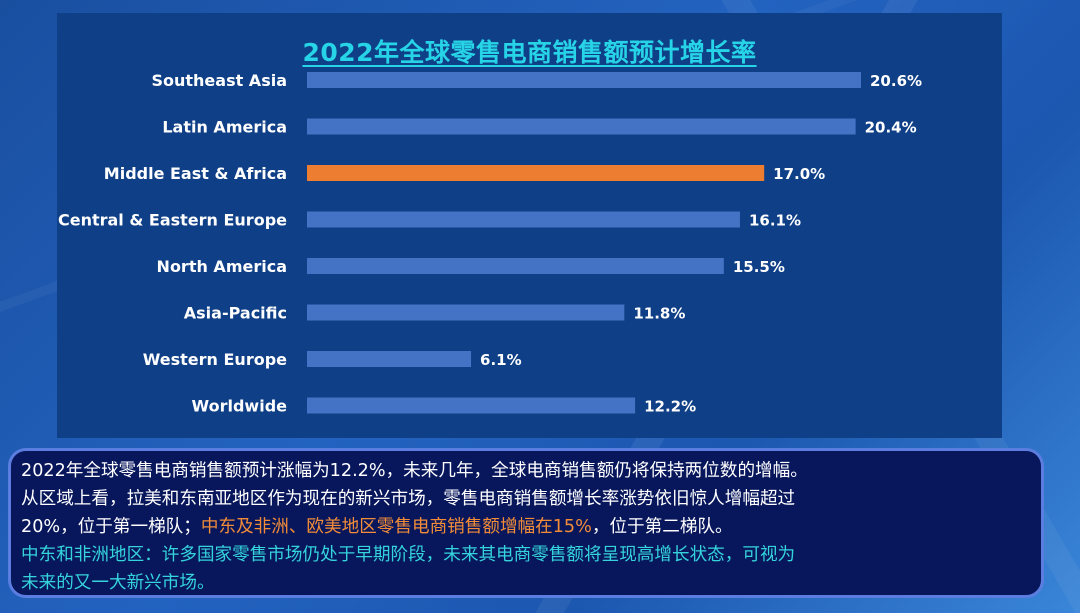 This screenshot has width=1080, height=613. What do you see at coordinates (529, 52) in the screenshot?
I see `chart-title: 2022年全球零售电商销售额预计增长率` at bounding box center [529, 52].